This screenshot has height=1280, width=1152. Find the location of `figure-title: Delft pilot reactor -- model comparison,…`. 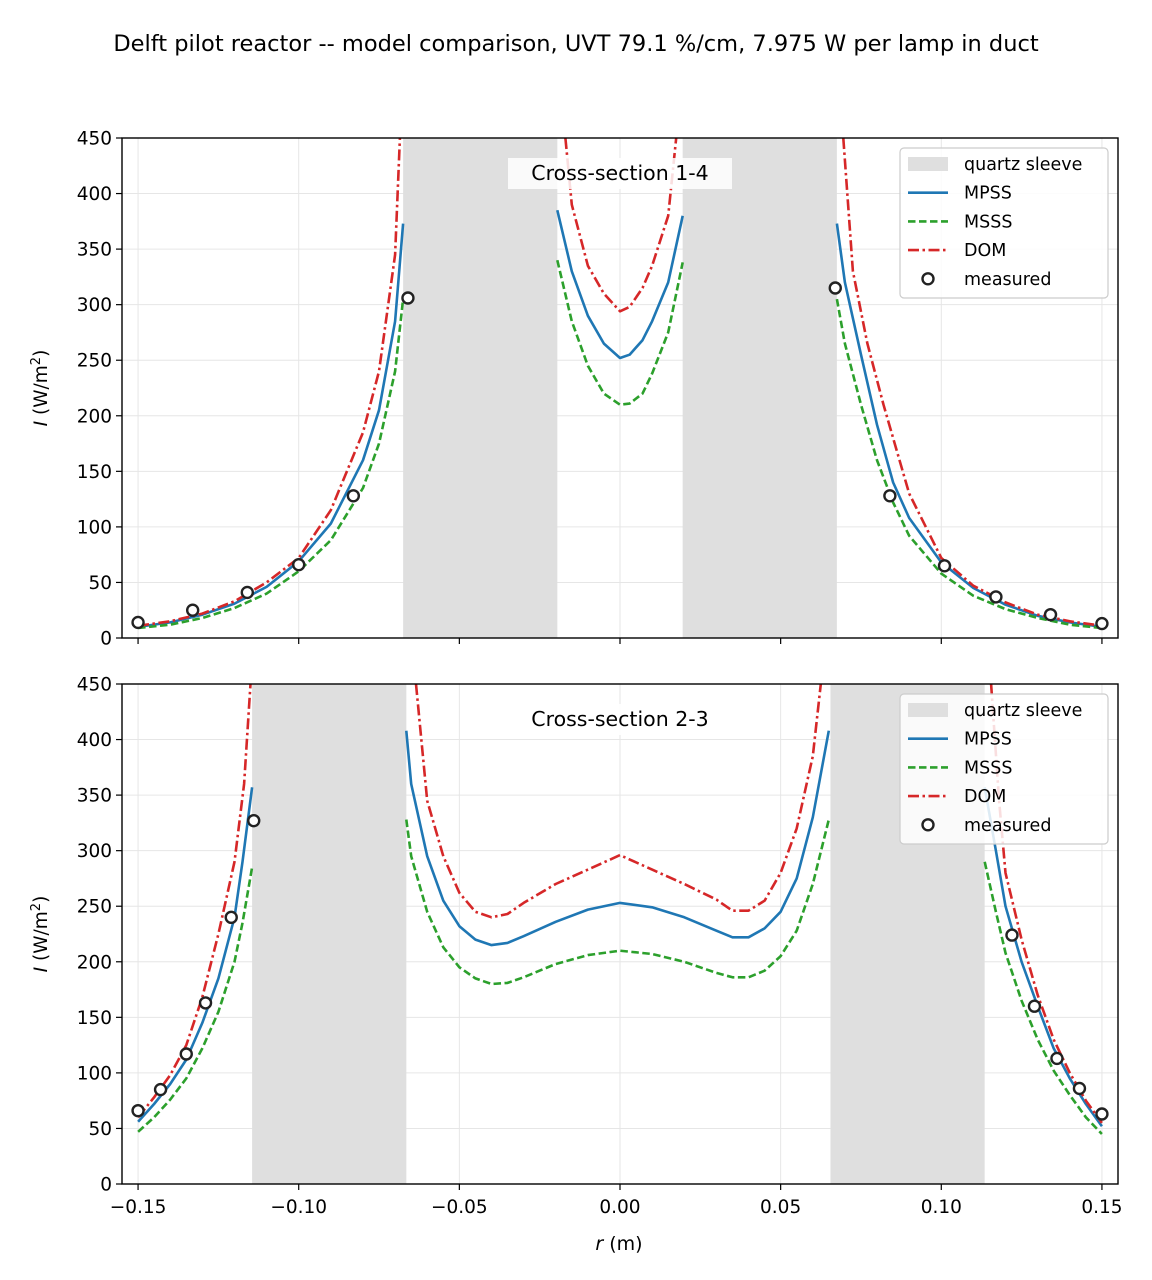

figure-title: Delft pilot reactor -- model comparison,… is located at coordinates (575, 44).